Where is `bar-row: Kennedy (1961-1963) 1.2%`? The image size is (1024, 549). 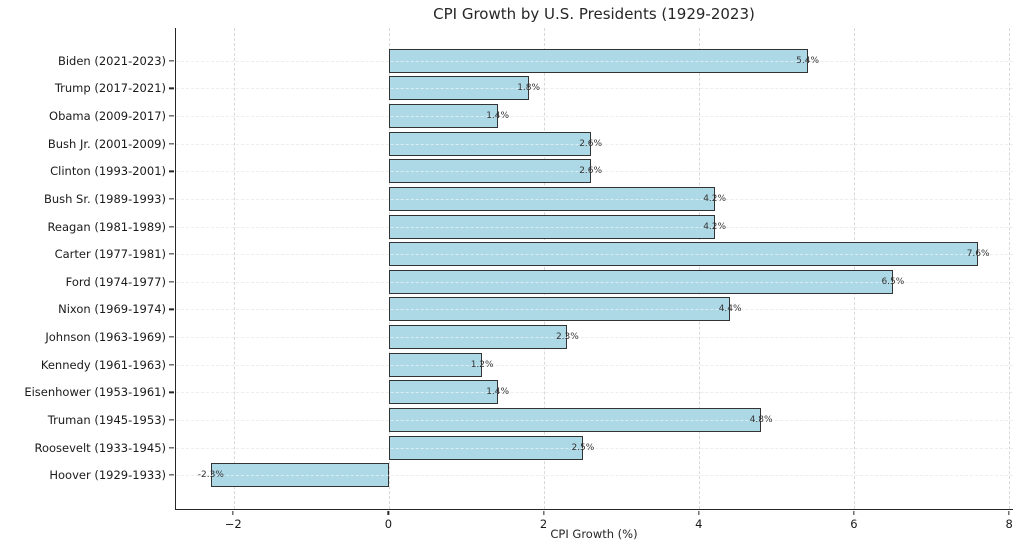 bar-row: Kennedy (1961-1963) 1.2% is located at coordinates (527, 365).